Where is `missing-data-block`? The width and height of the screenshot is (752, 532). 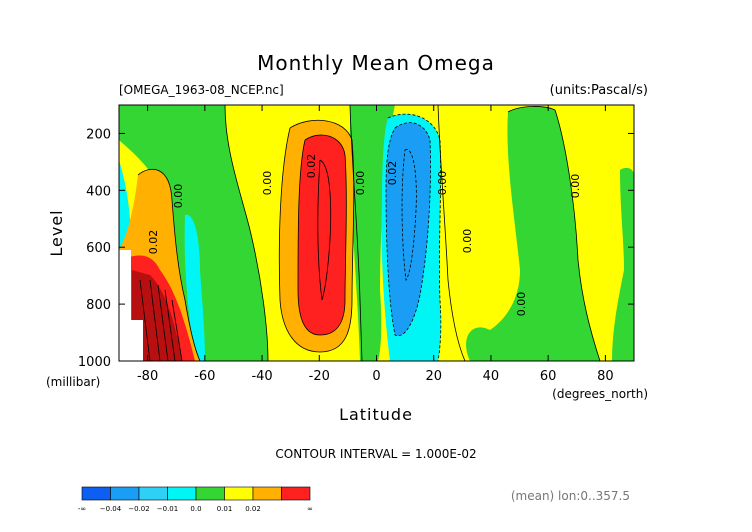 missing-data-block is located at coordinates (125, 305).